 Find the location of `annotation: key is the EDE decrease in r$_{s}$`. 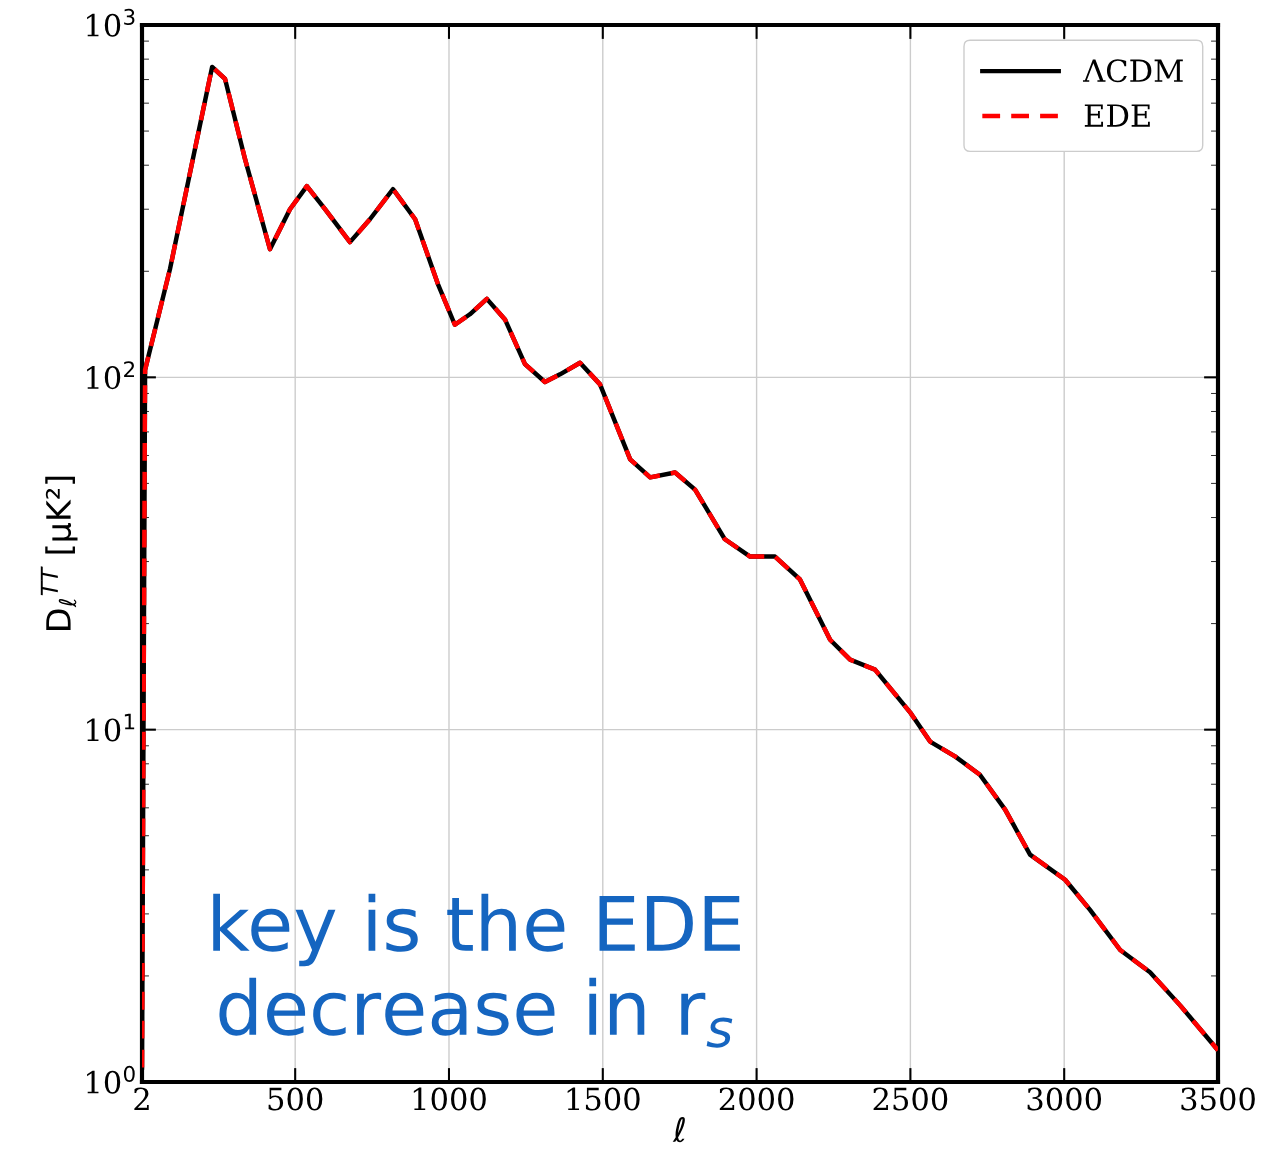

annotation: key is the EDE decrease in r$_{s}$ is located at coordinates (476, 970).